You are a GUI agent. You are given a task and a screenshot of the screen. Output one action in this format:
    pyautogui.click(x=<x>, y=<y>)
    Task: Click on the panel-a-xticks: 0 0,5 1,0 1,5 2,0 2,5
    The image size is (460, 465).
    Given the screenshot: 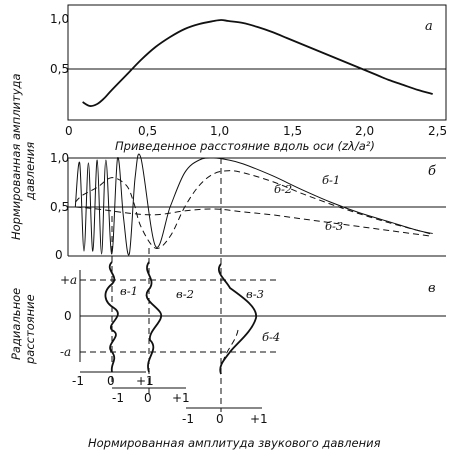 What is the action you would take?
    pyautogui.click(x=256, y=131)
    